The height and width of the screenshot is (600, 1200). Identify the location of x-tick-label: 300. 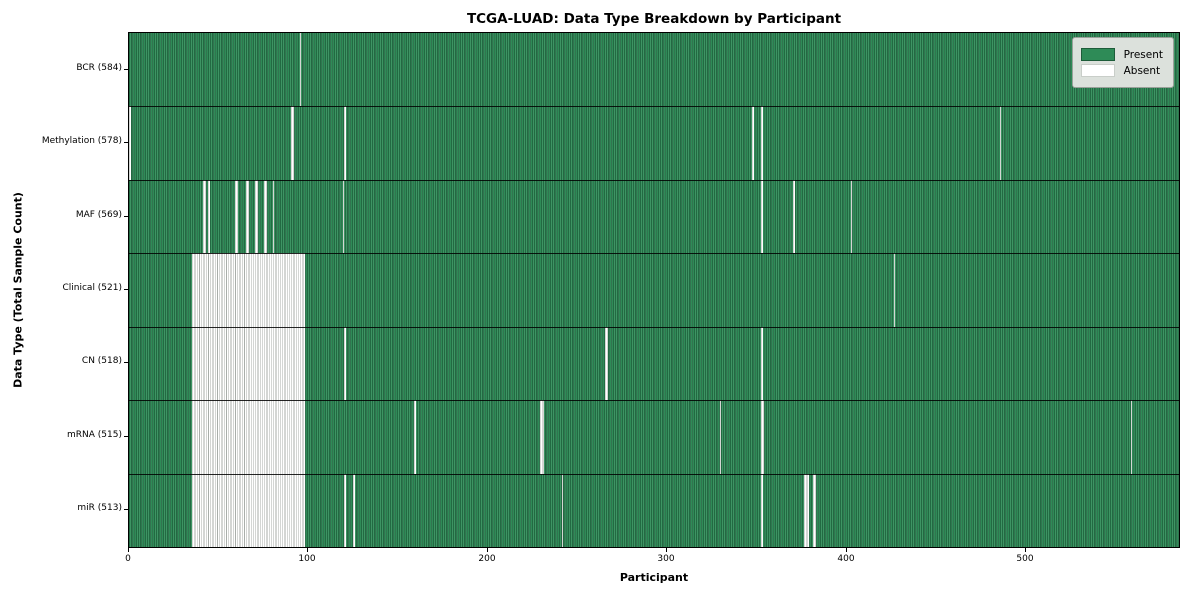
(666, 559).